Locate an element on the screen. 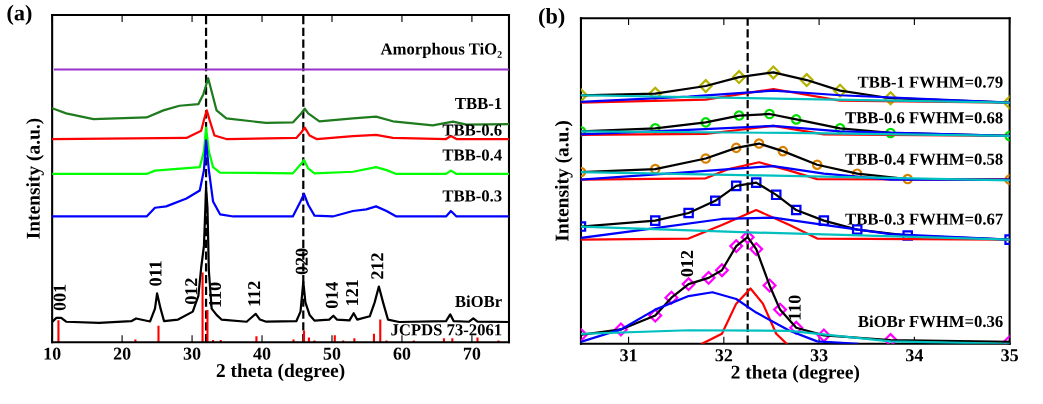 The width and height of the screenshot is (1043, 404). series-label: BiOBr FWHM=0.36 is located at coordinates (930, 321).